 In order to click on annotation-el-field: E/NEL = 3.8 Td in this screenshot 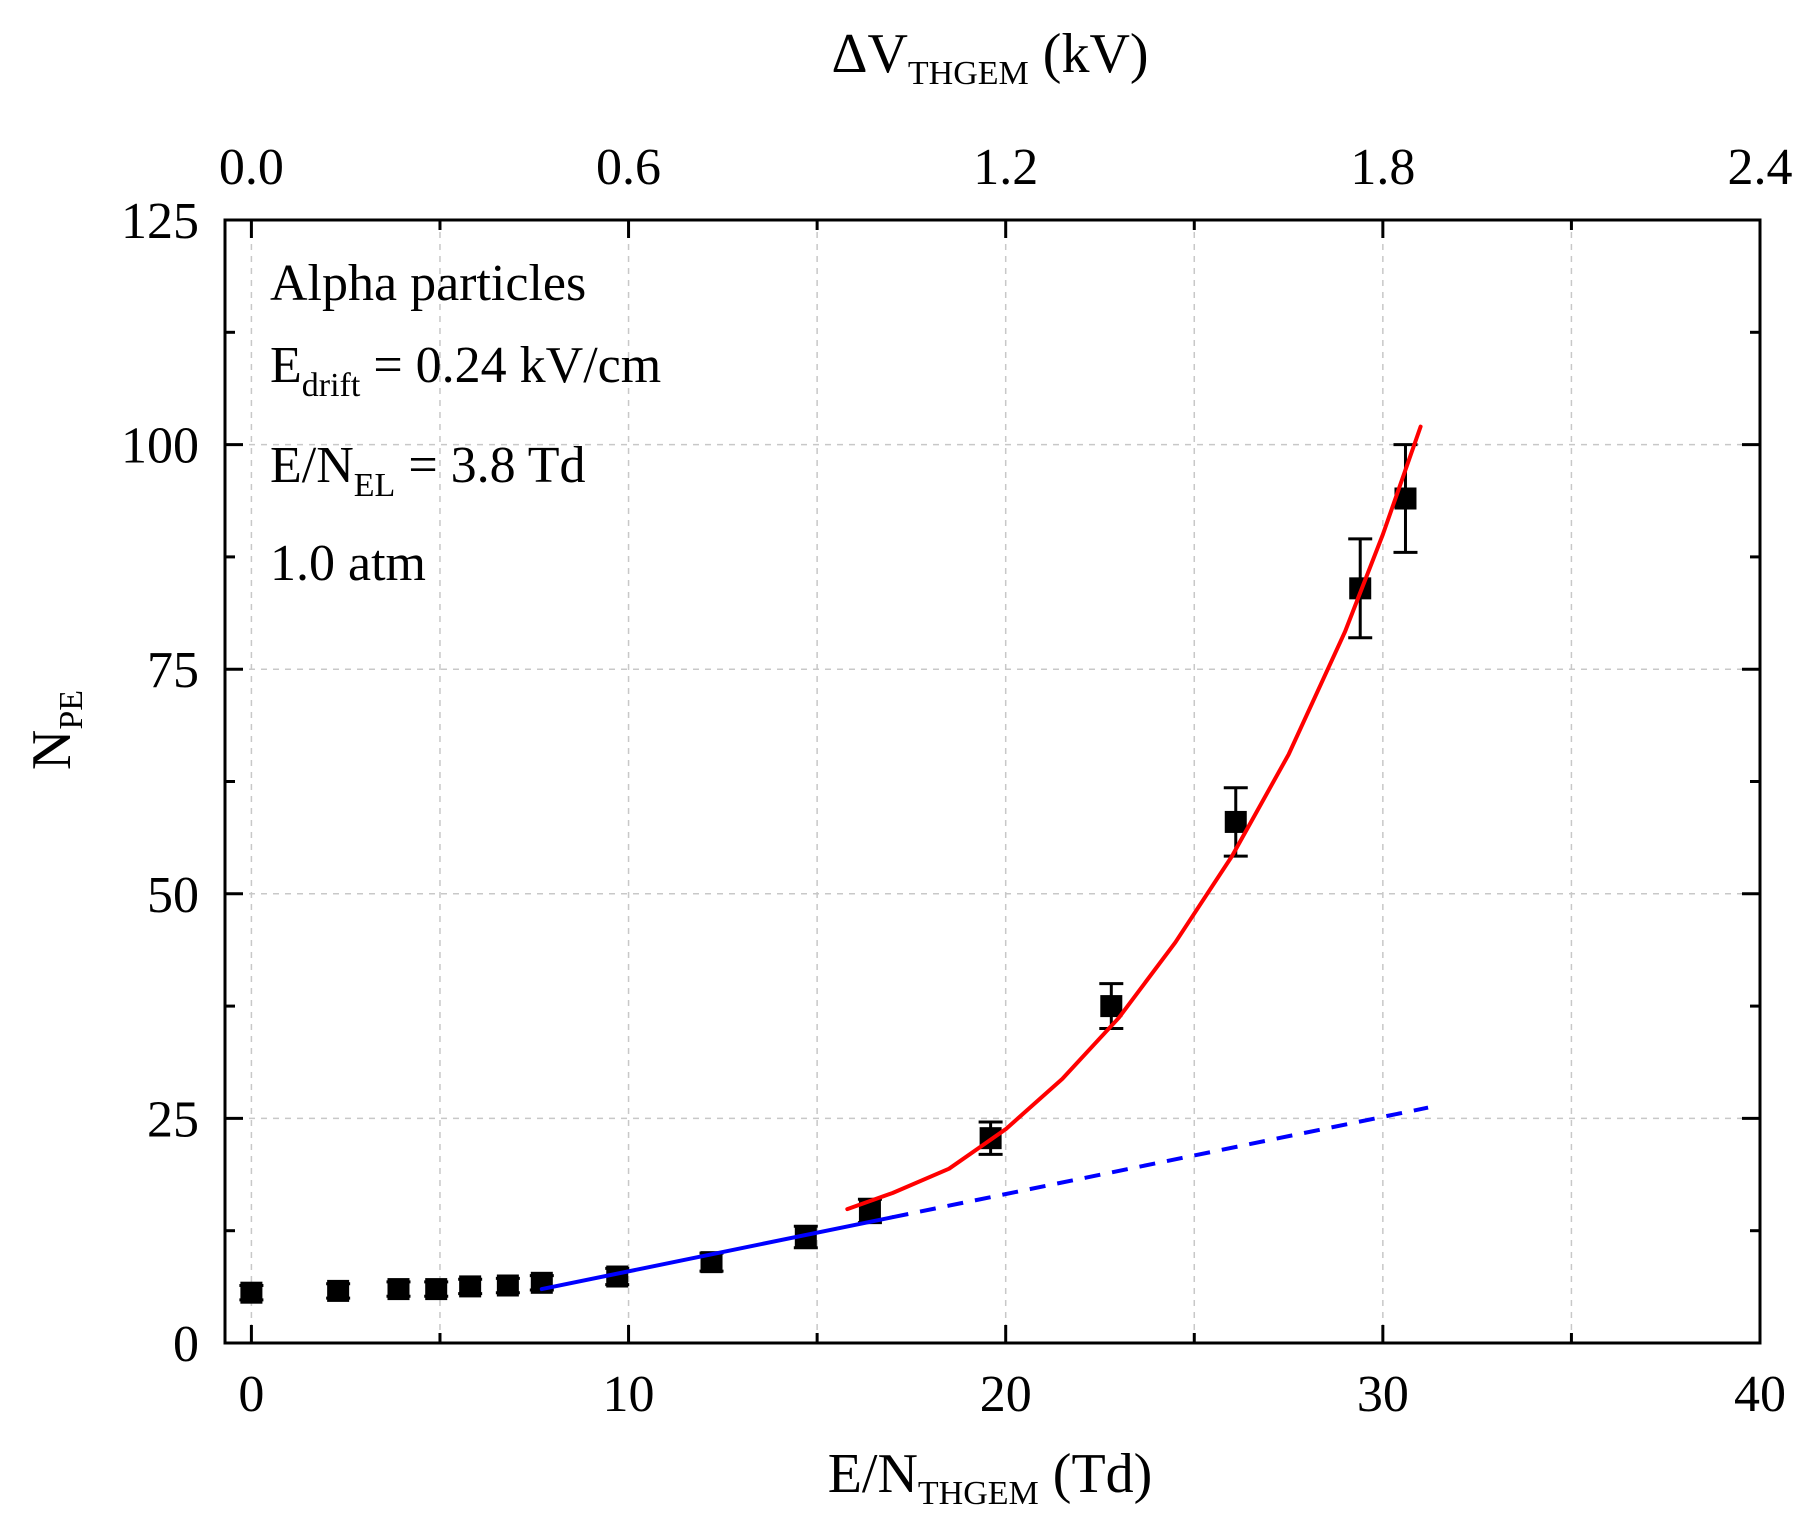, I will do `click(427, 470)`.